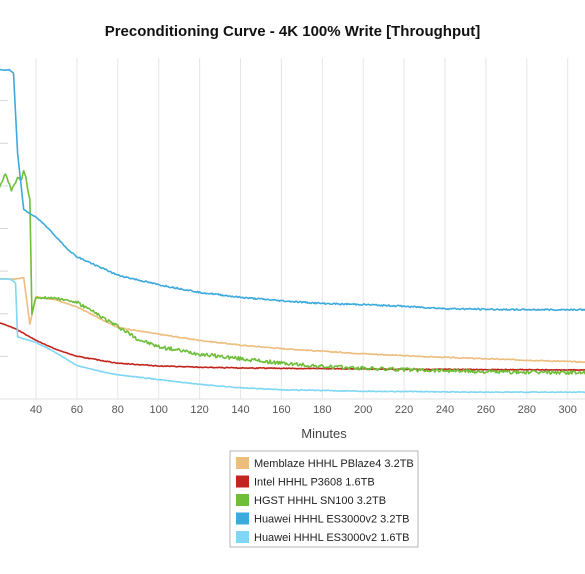  What do you see at coordinates (324, 433) in the screenshot?
I see `x-axis-label: Minutes` at bounding box center [324, 433].